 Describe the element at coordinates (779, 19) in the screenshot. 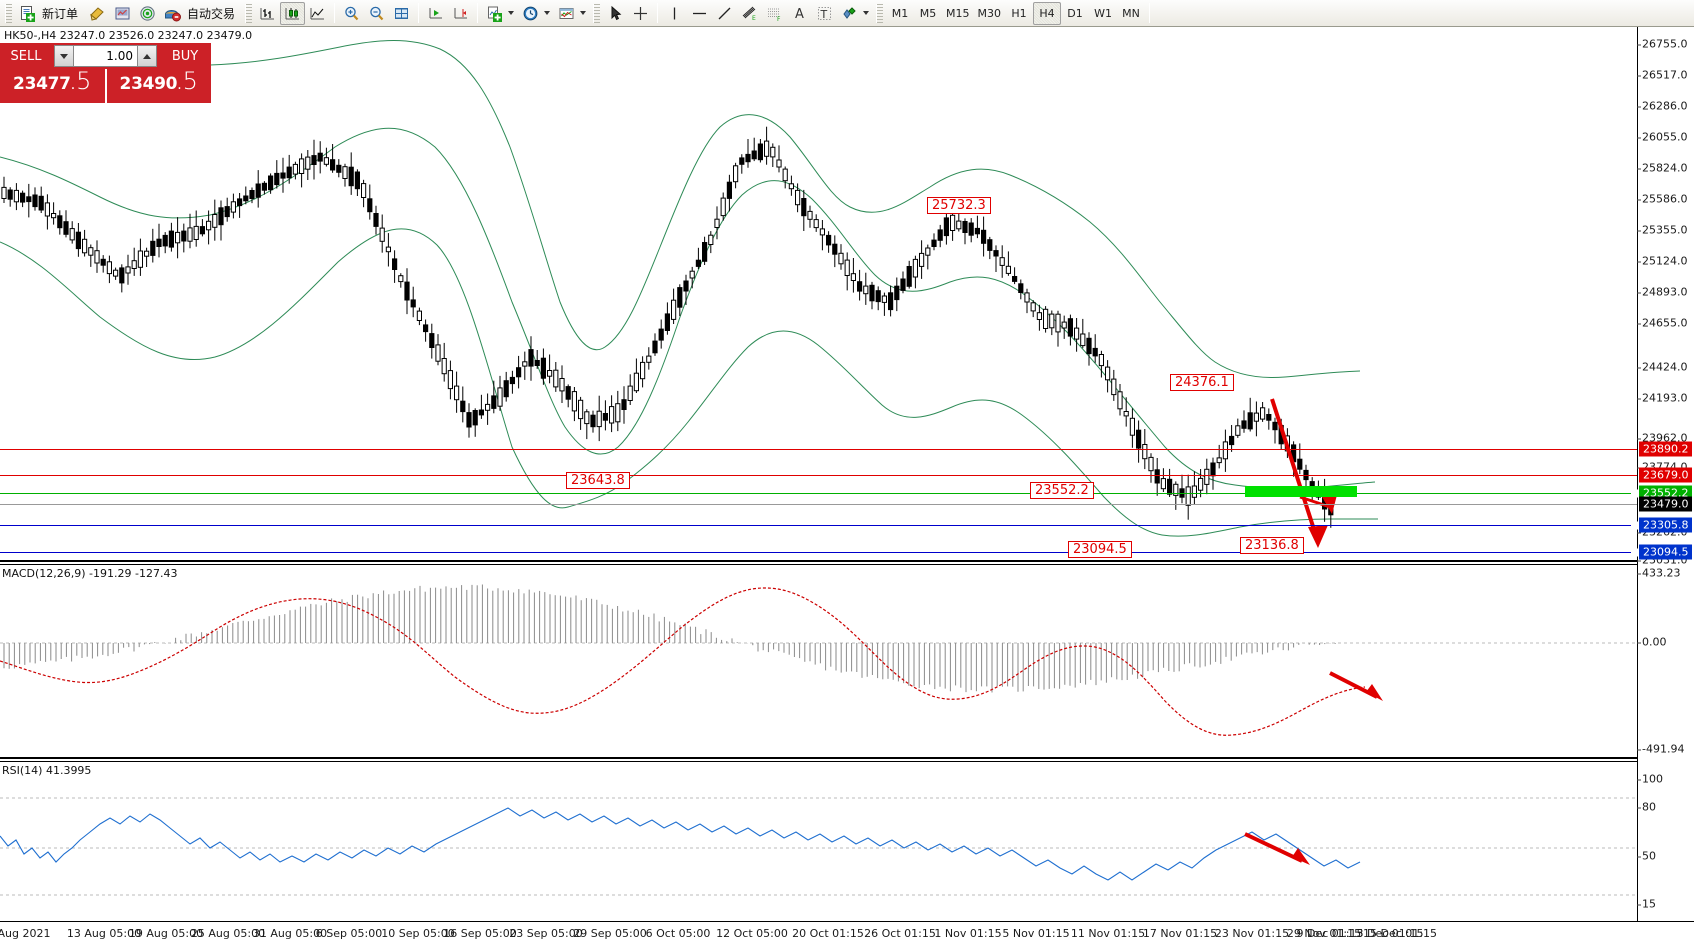

I see `svg-text: F` at that location.